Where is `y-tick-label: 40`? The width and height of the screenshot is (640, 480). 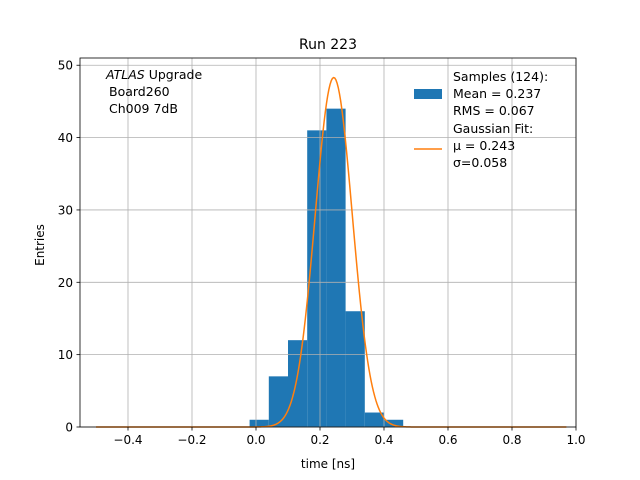
y-tick-label: 40 is located at coordinates (65, 138).